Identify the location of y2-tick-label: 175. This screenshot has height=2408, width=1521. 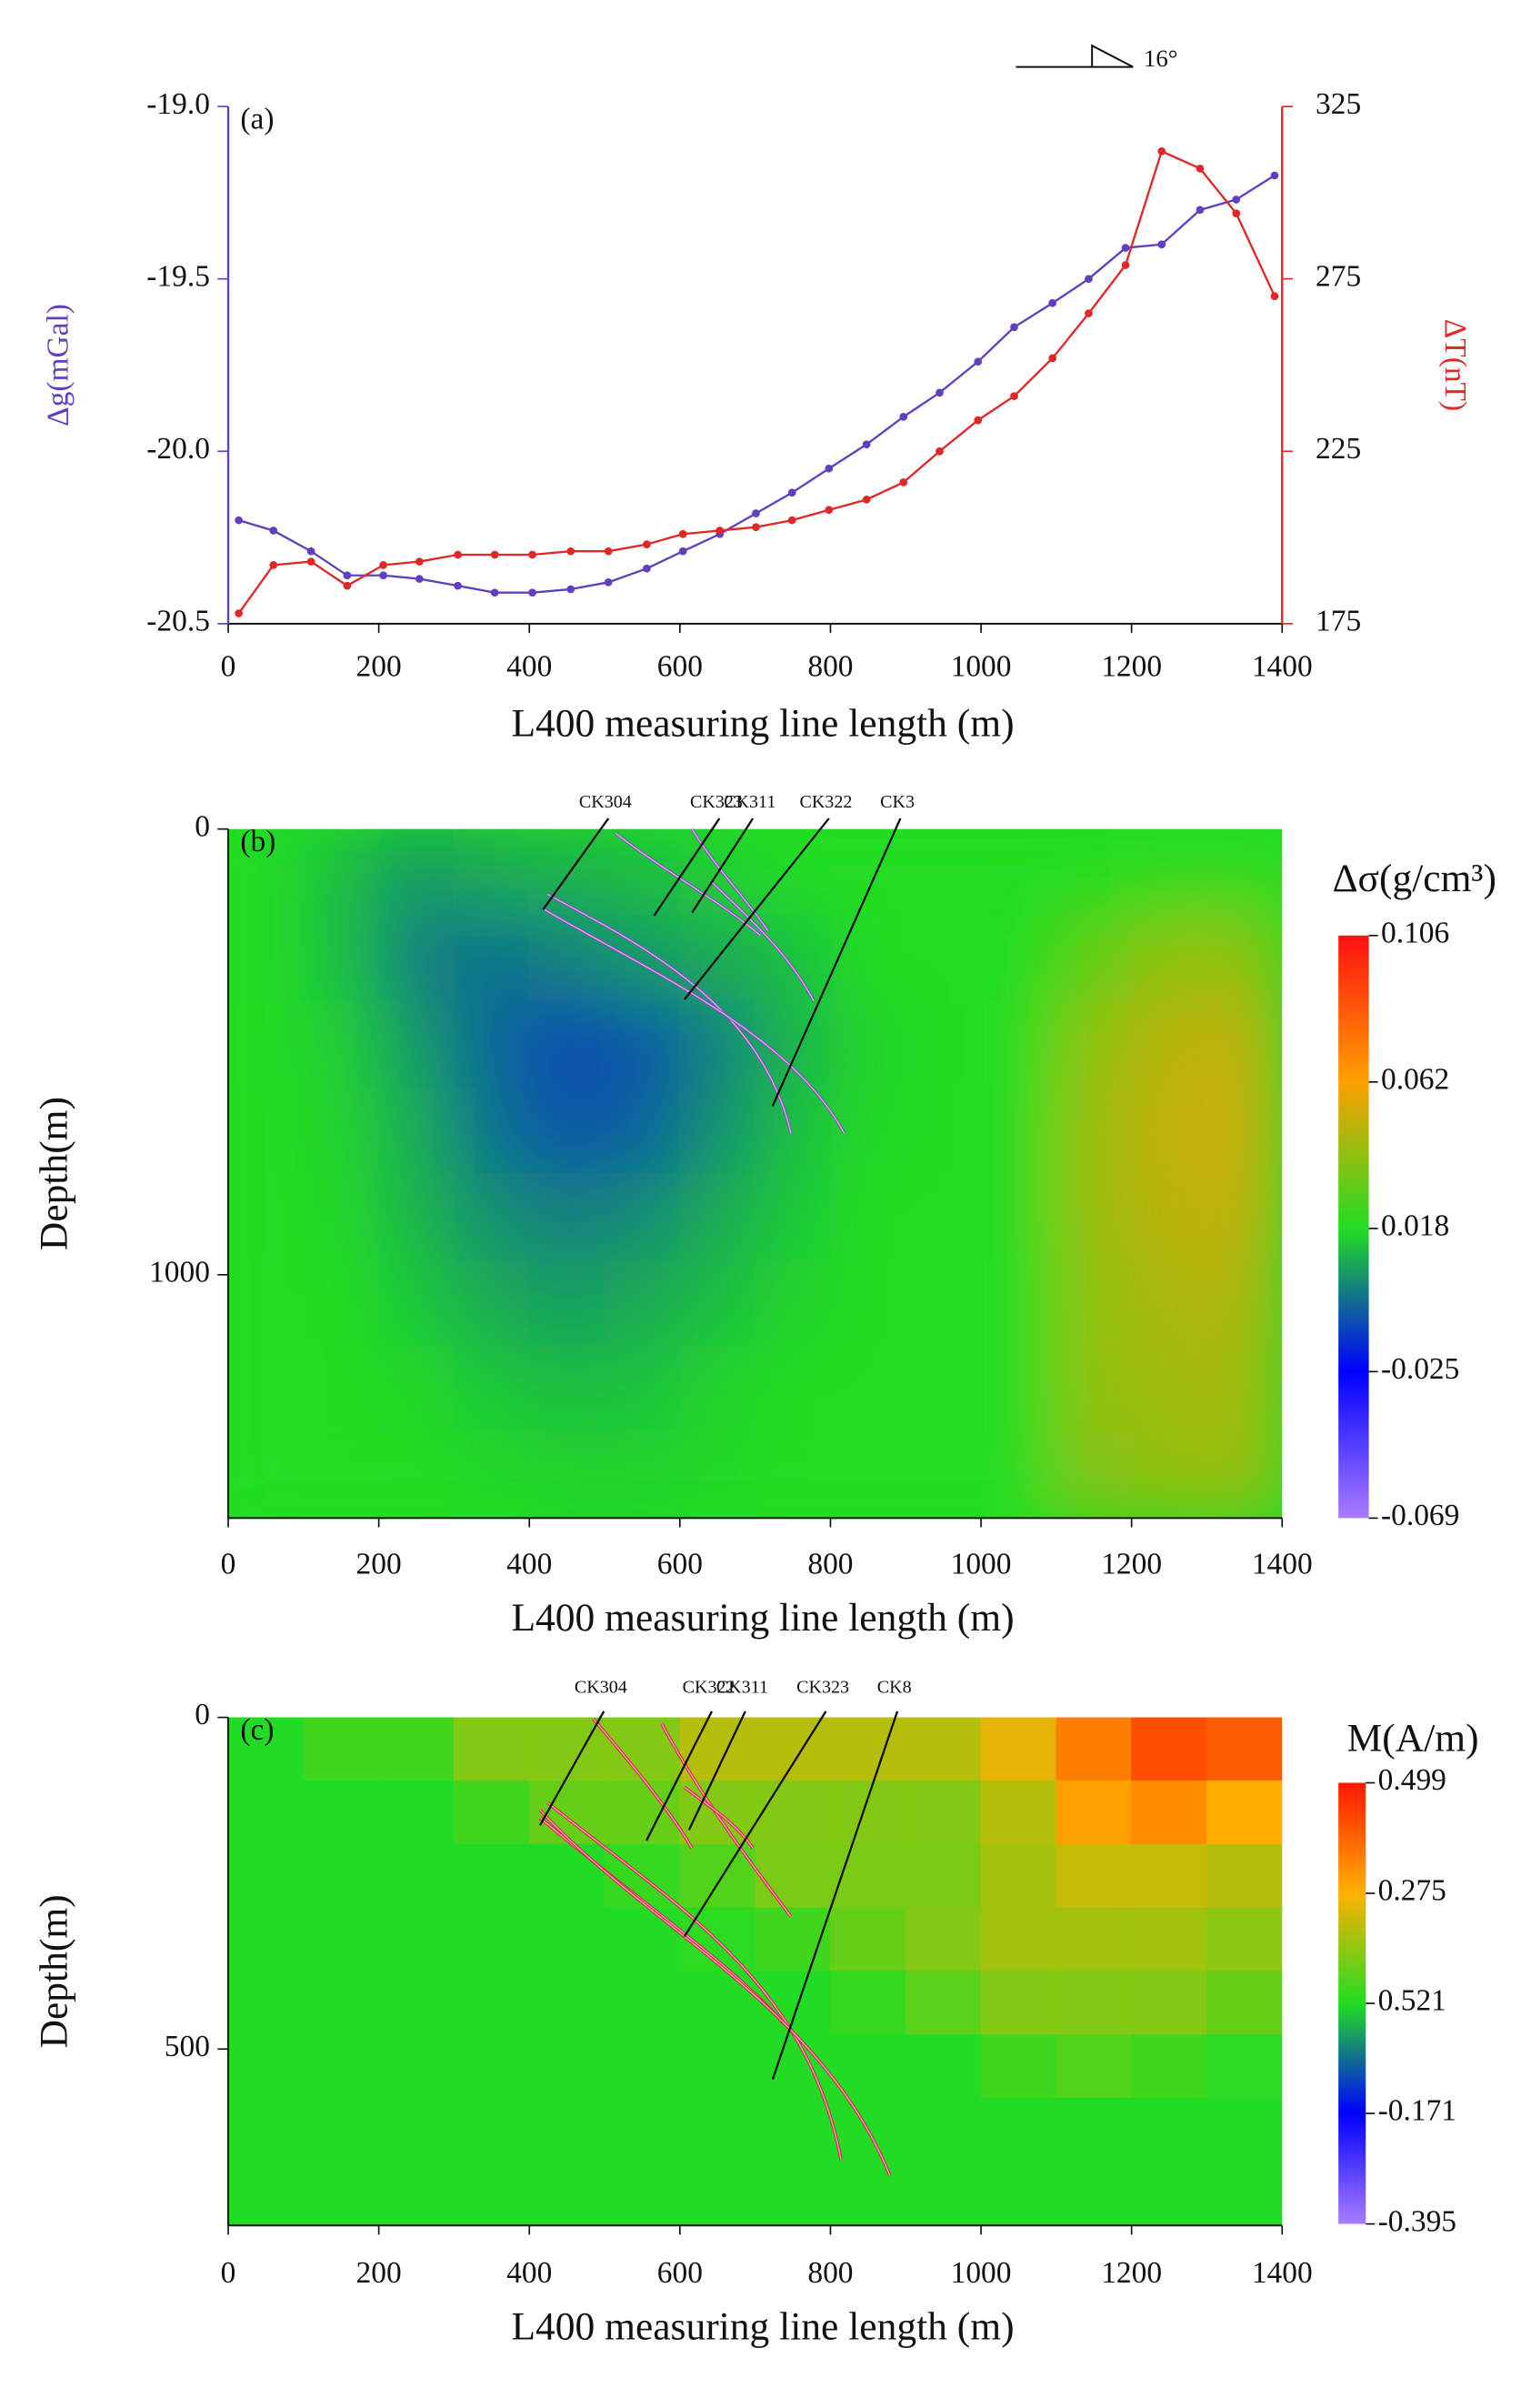
(1338, 621).